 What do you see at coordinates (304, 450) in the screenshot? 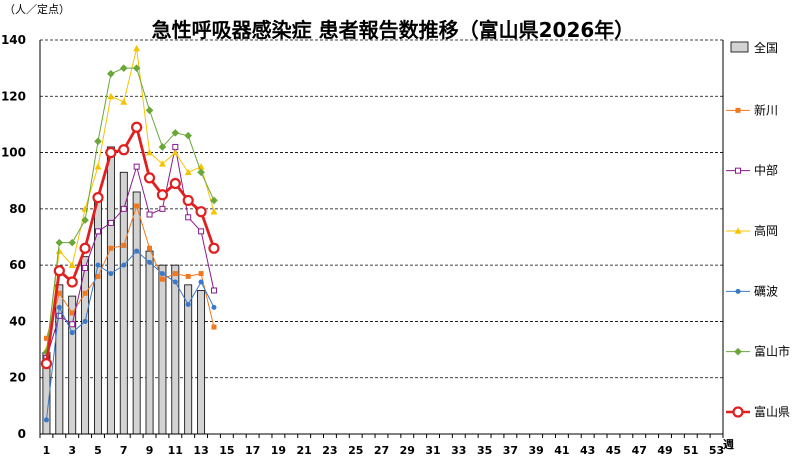
I see `x-tick-label: 21` at bounding box center [304, 450].